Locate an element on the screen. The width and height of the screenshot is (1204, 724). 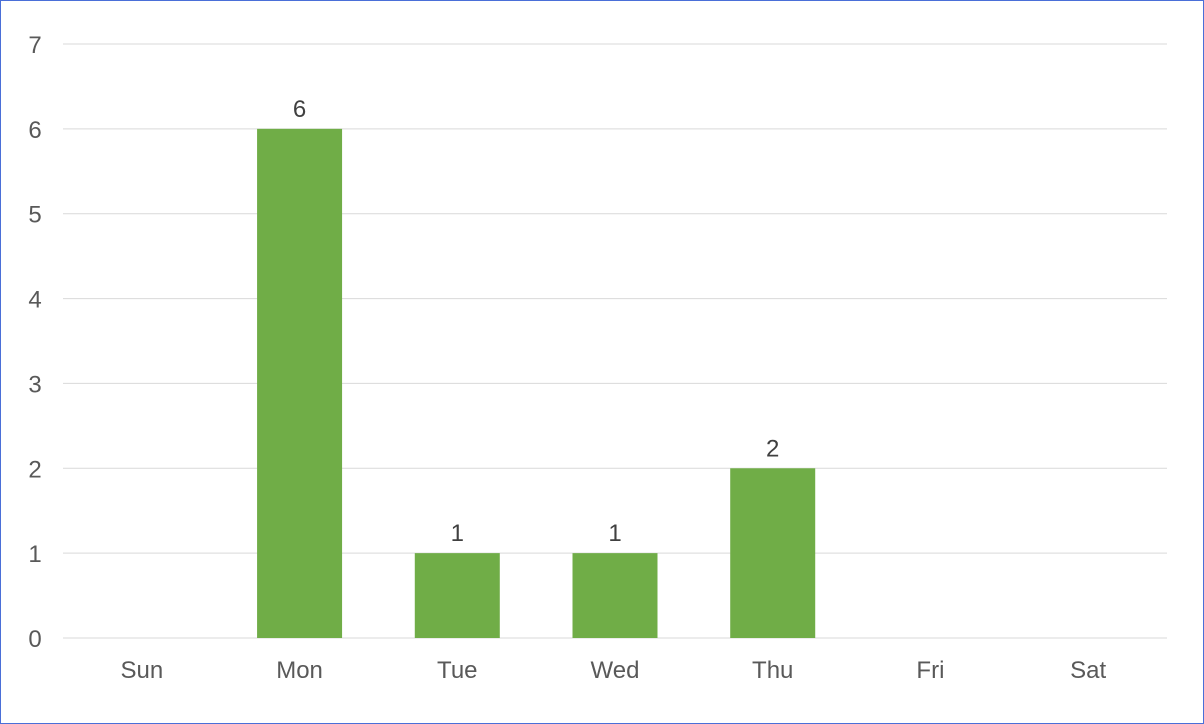
data-label-thu: 2 is located at coordinates (772, 448).